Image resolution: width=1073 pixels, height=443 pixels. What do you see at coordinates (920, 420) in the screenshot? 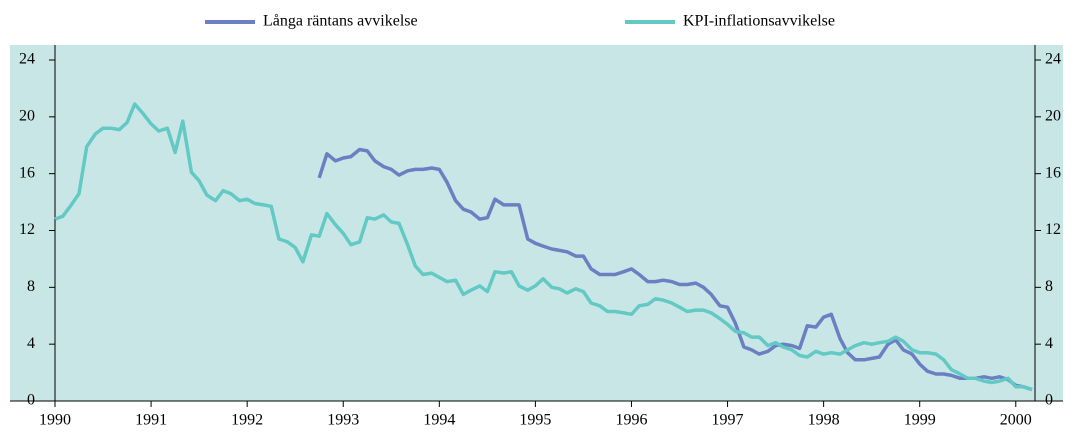
I see `x-tick-label: 1999` at bounding box center [920, 420].